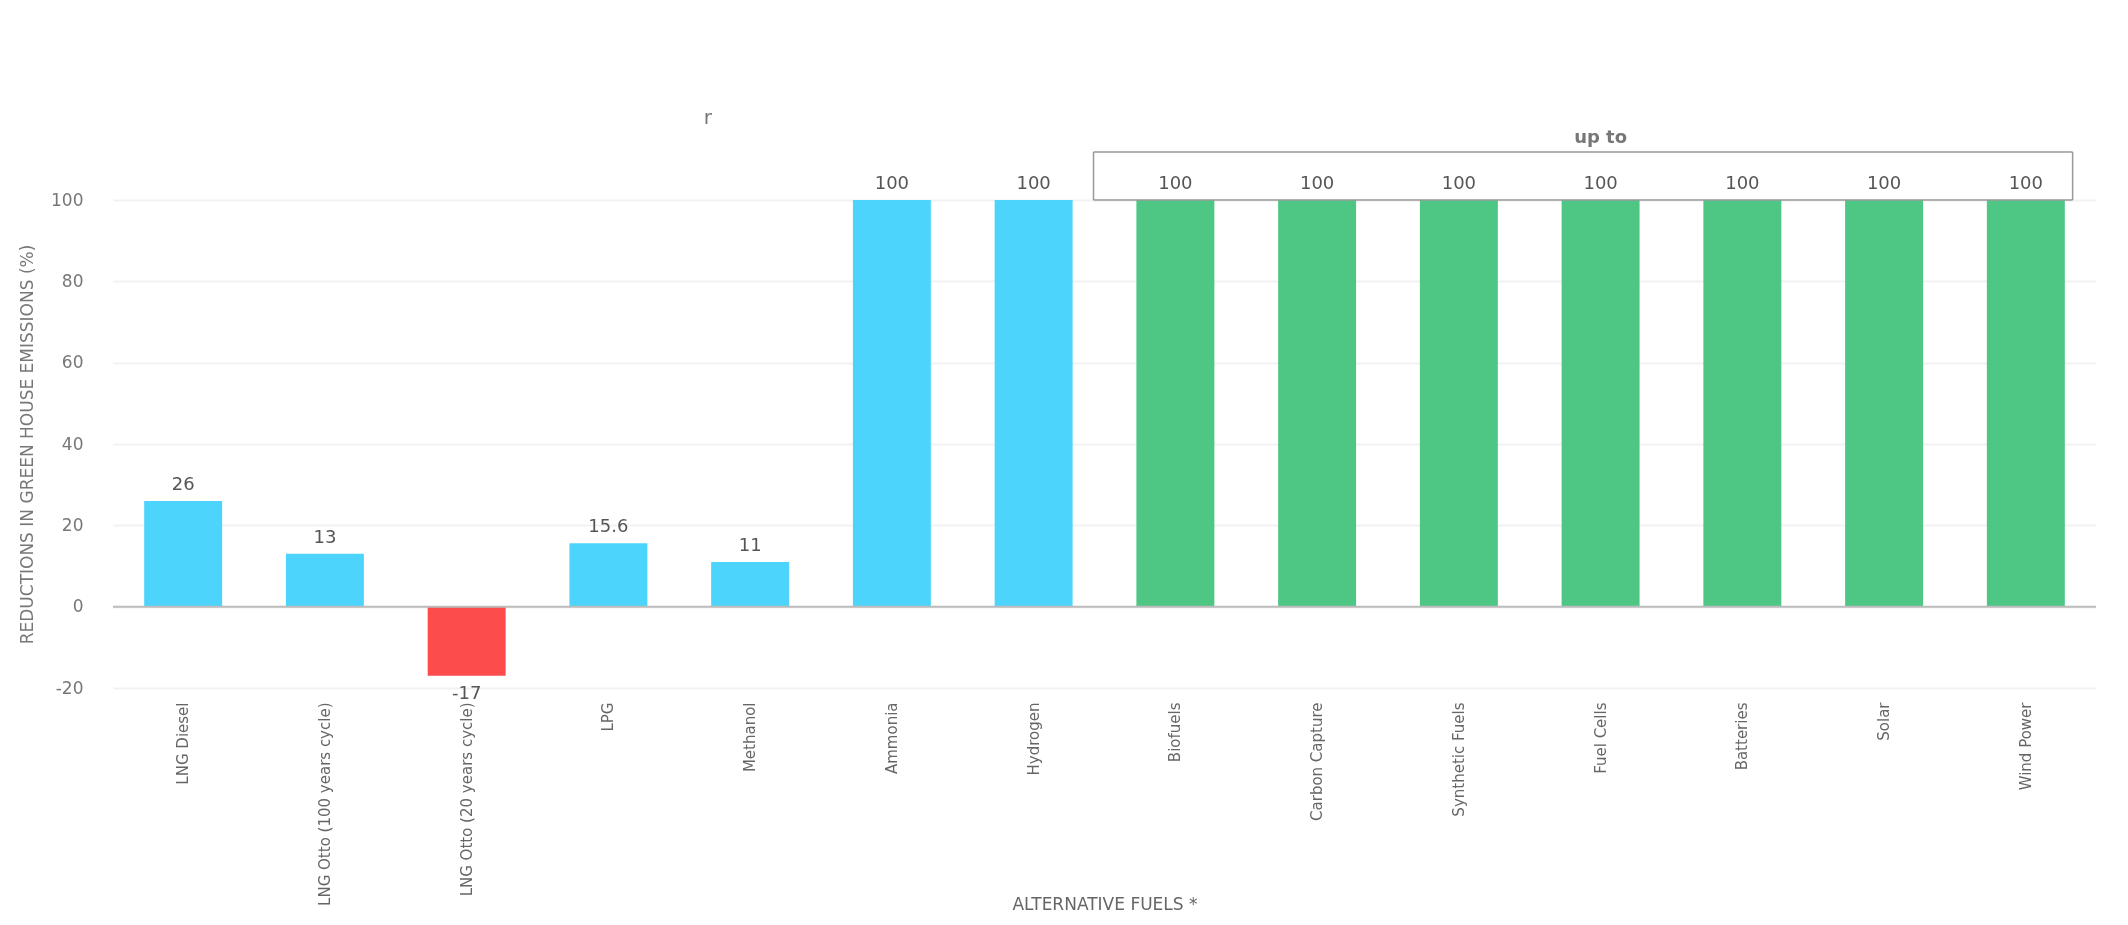 Image resolution: width=2128 pixels, height=925 pixels. I want to click on y-tick-label: 20, so click(72, 524).